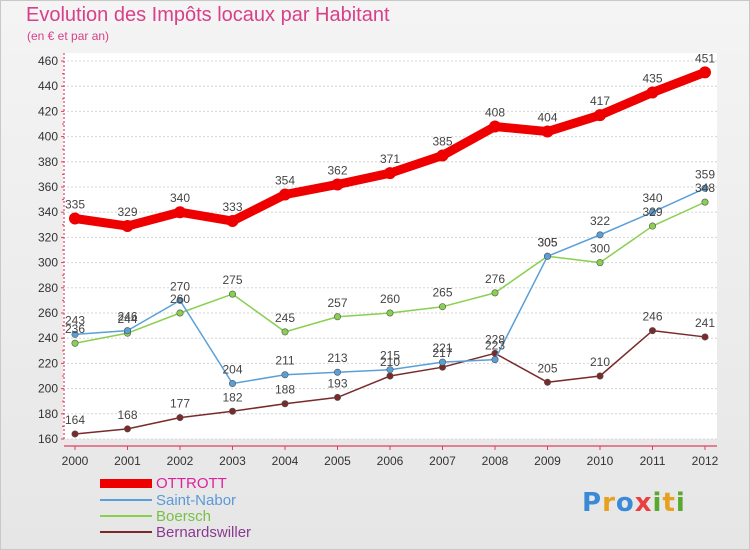 The height and width of the screenshot is (550, 750). I want to click on data-label: 276, so click(495, 279).